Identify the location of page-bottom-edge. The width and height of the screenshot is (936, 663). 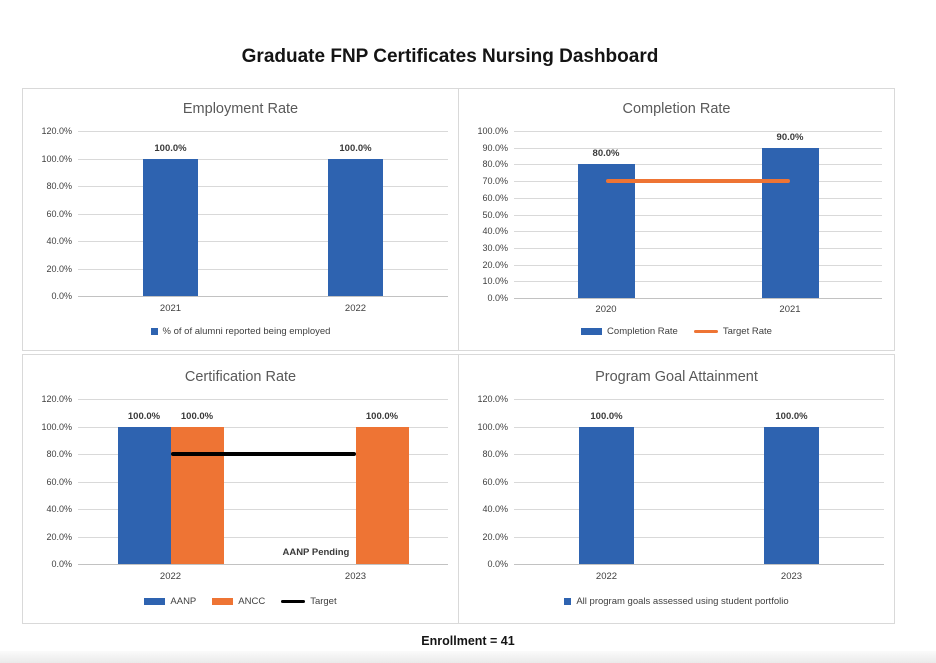
(468, 657).